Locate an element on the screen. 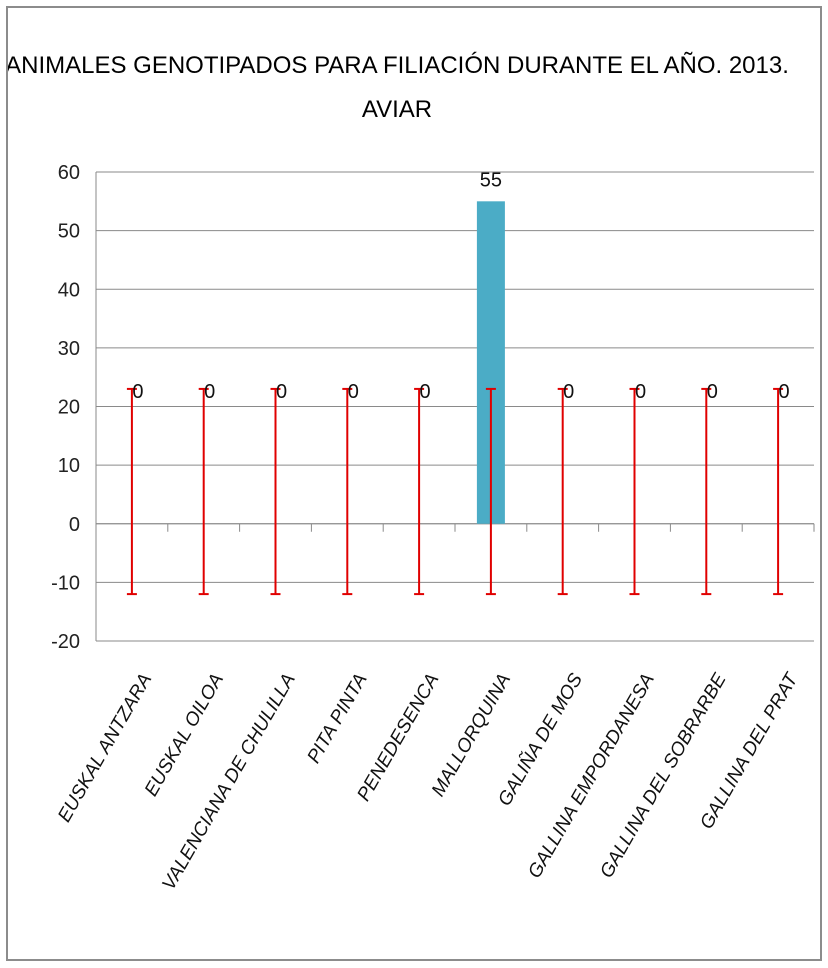 The height and width of the screenshot is (968, 828). category-label: VALENCIANA DE CHULILLA is located at coordinates (228, 782).